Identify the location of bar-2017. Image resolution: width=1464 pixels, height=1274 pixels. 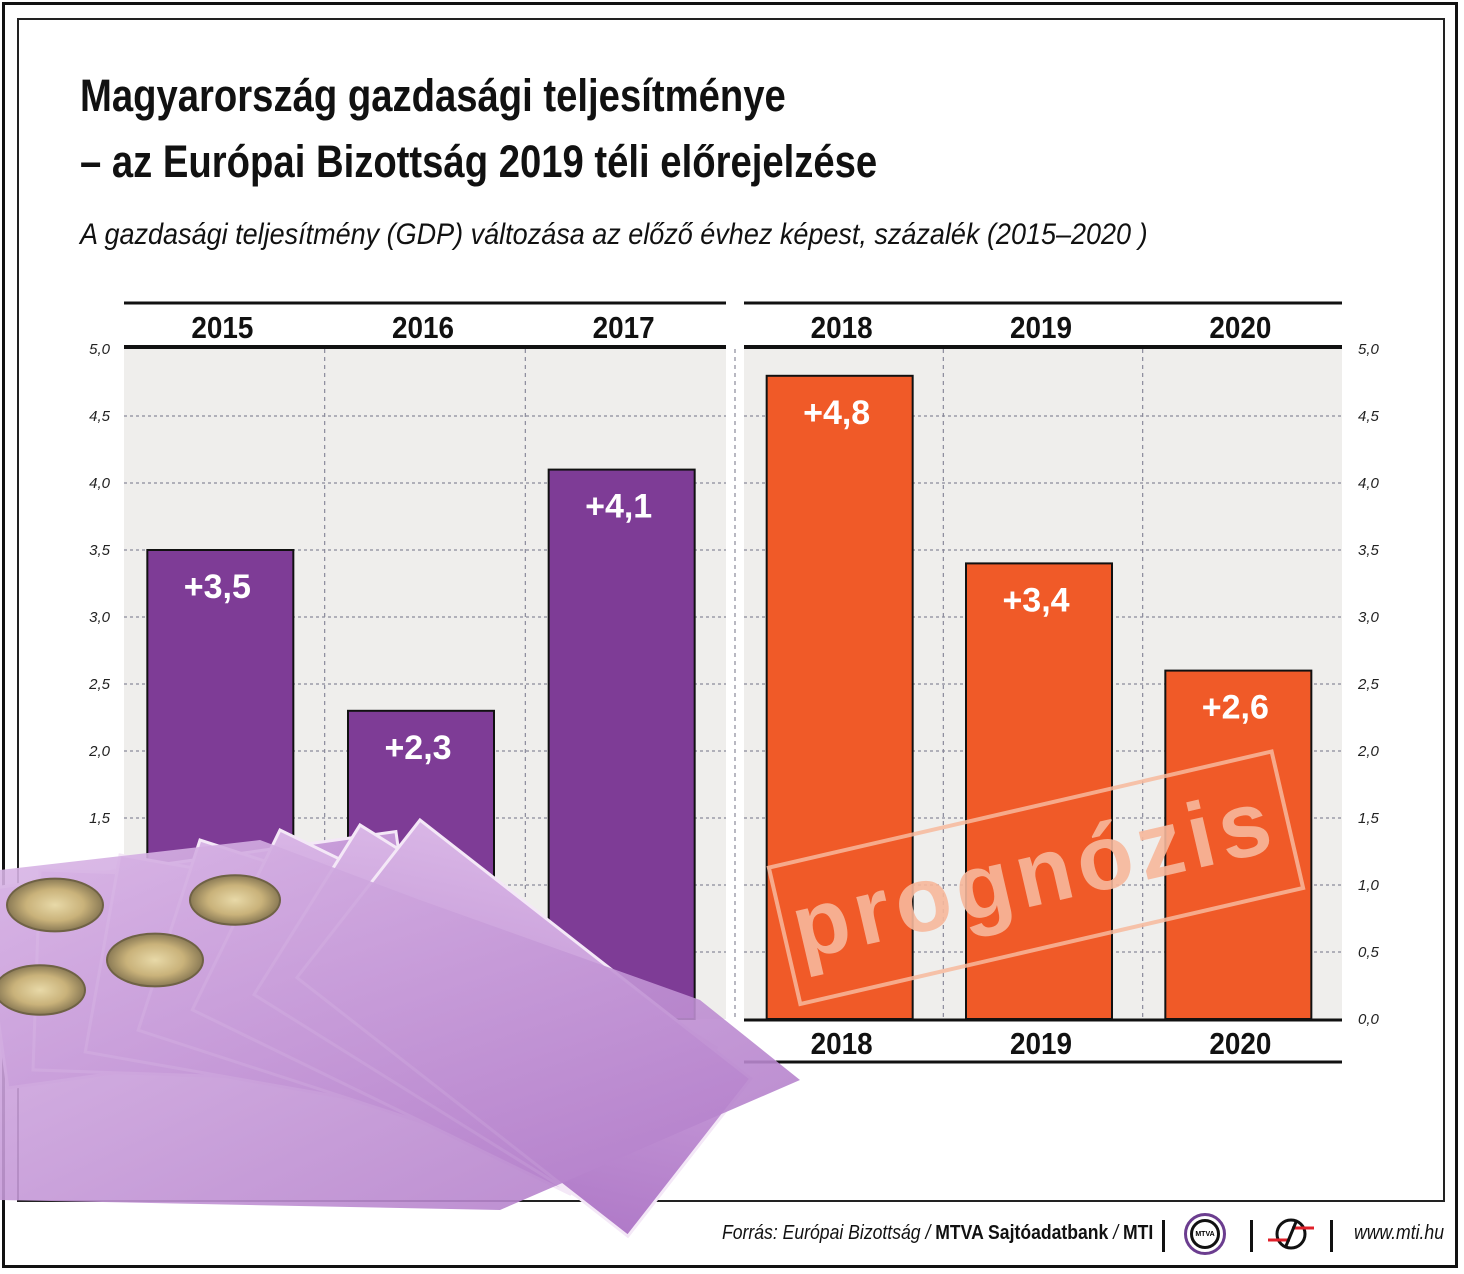
(621, 744).